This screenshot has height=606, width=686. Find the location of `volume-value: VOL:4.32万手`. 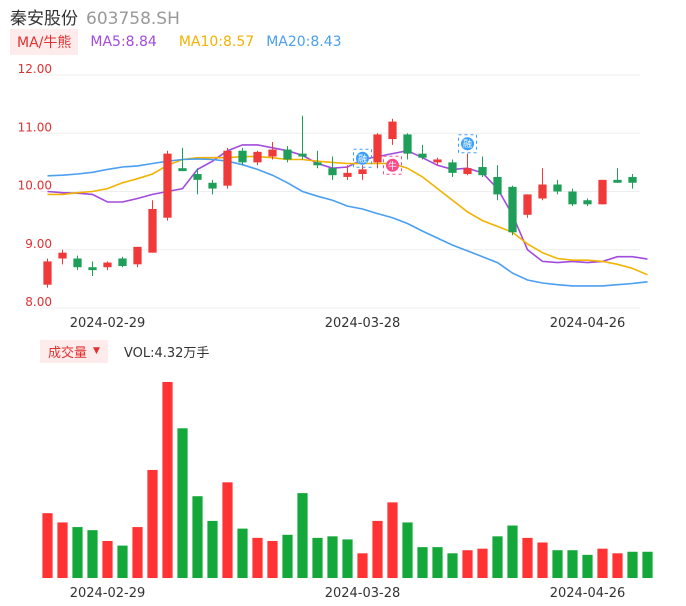

volume-value: VOL:4.32万手 is located at coordinates (166, 353).